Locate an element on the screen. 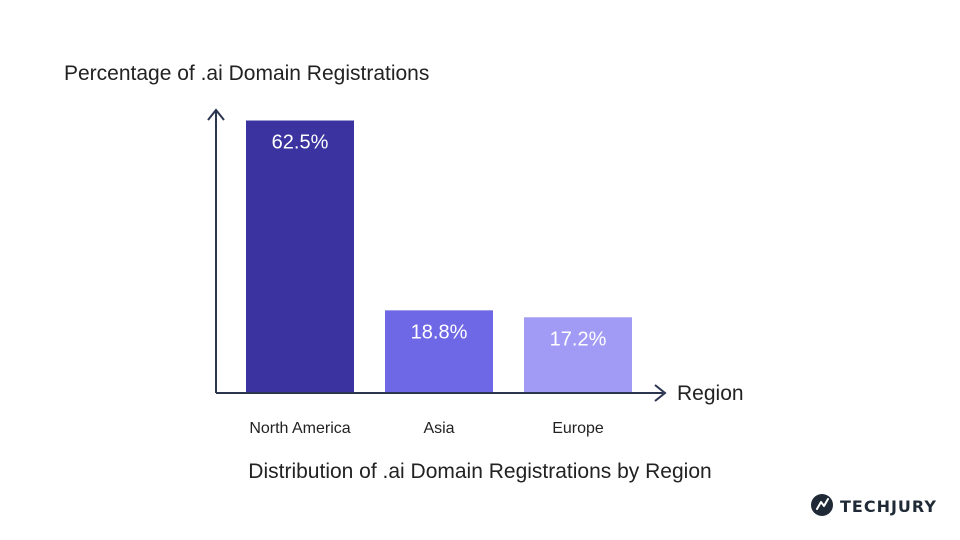 This screenshot has width=960, height=540. bar-north-america is located at coordinates (300, 256).